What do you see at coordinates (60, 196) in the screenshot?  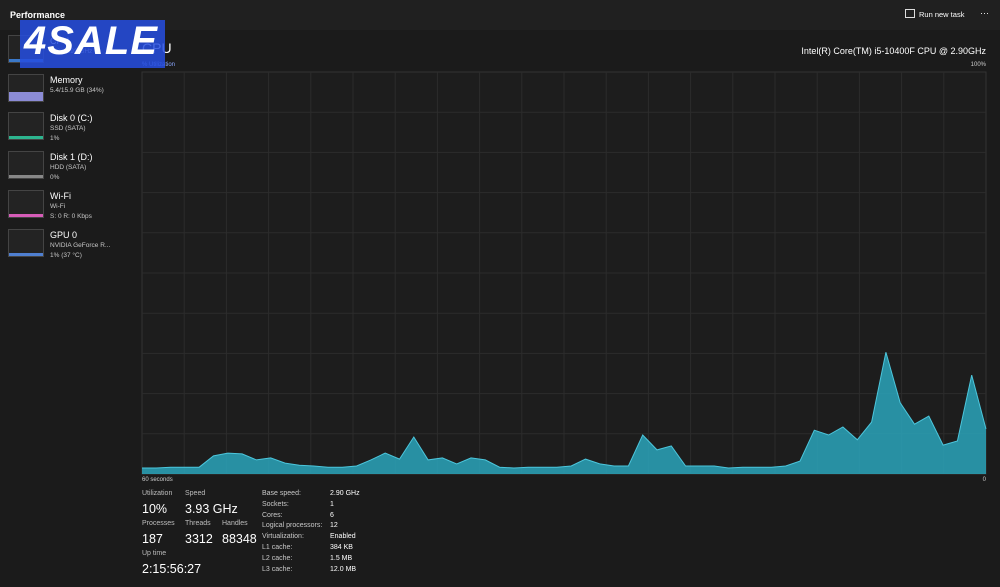 I see `item-name: Wi-Fi` at bounding box center [60, 196].